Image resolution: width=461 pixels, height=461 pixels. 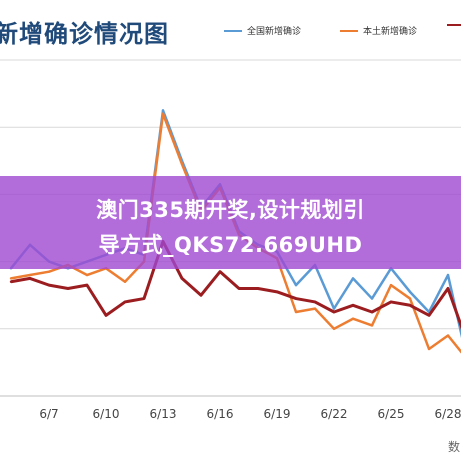 I want to click on legend-swatch-local, so click(x=349, y=30).